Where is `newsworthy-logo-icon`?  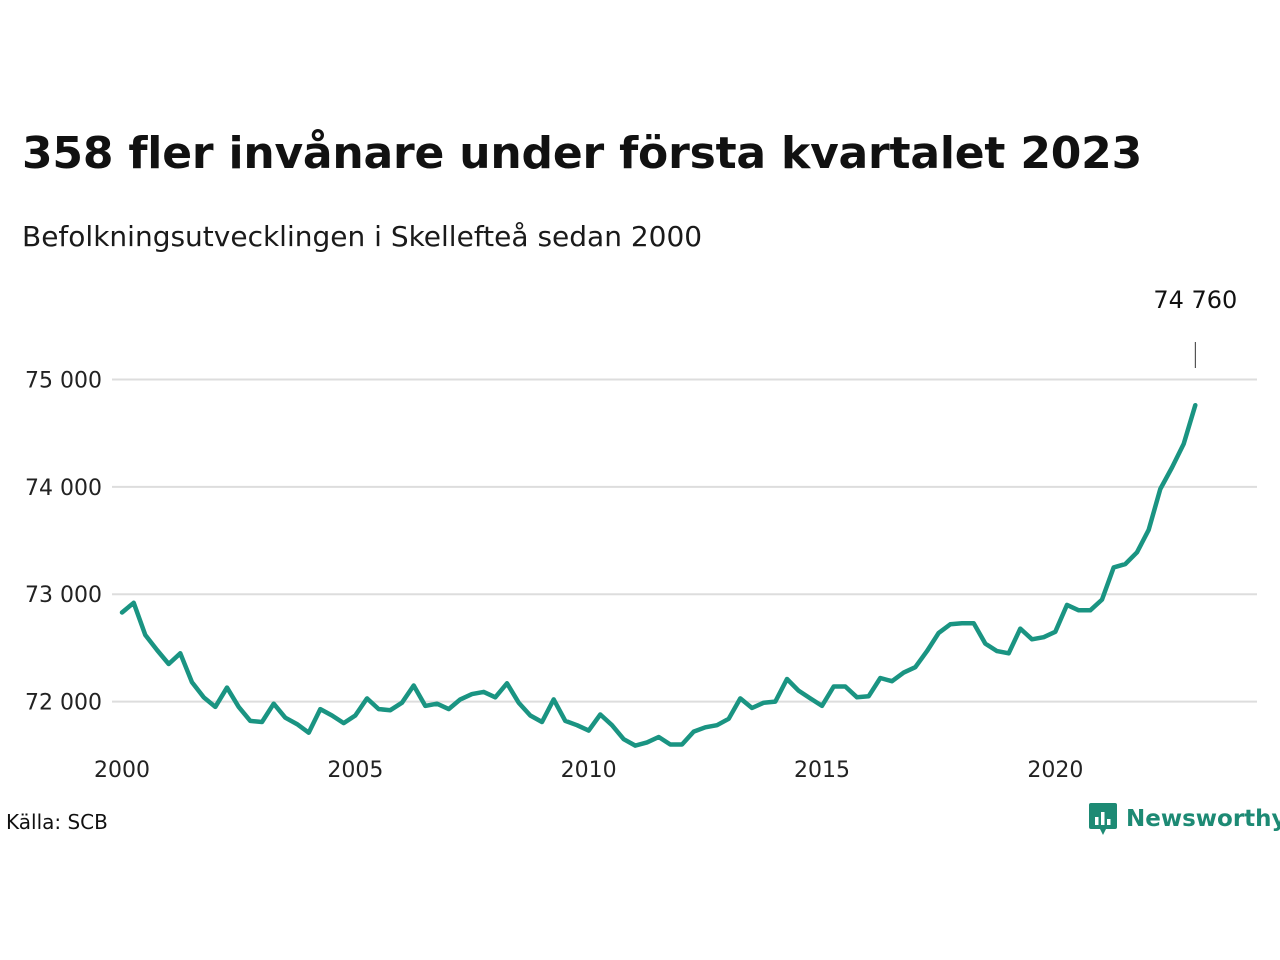 newsworthy-logo-icon is located at coordinates (1103, 819).